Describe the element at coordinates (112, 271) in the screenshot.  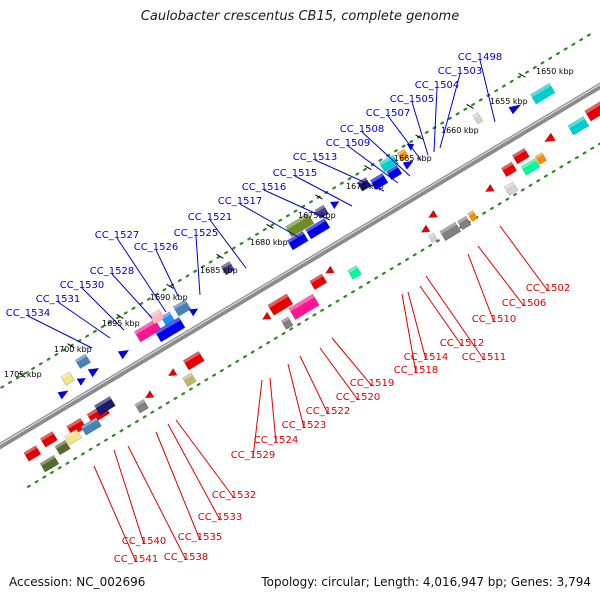
I see `gene-label: CC_1528` at that location.